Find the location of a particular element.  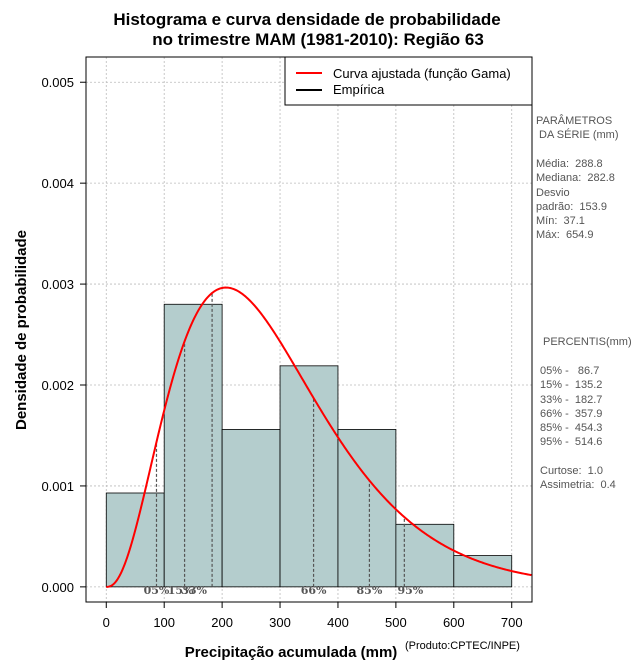

chart-title-line-2: no trimestre MAM (1981-2010): Região 63 is located at coordinates (318, 39).